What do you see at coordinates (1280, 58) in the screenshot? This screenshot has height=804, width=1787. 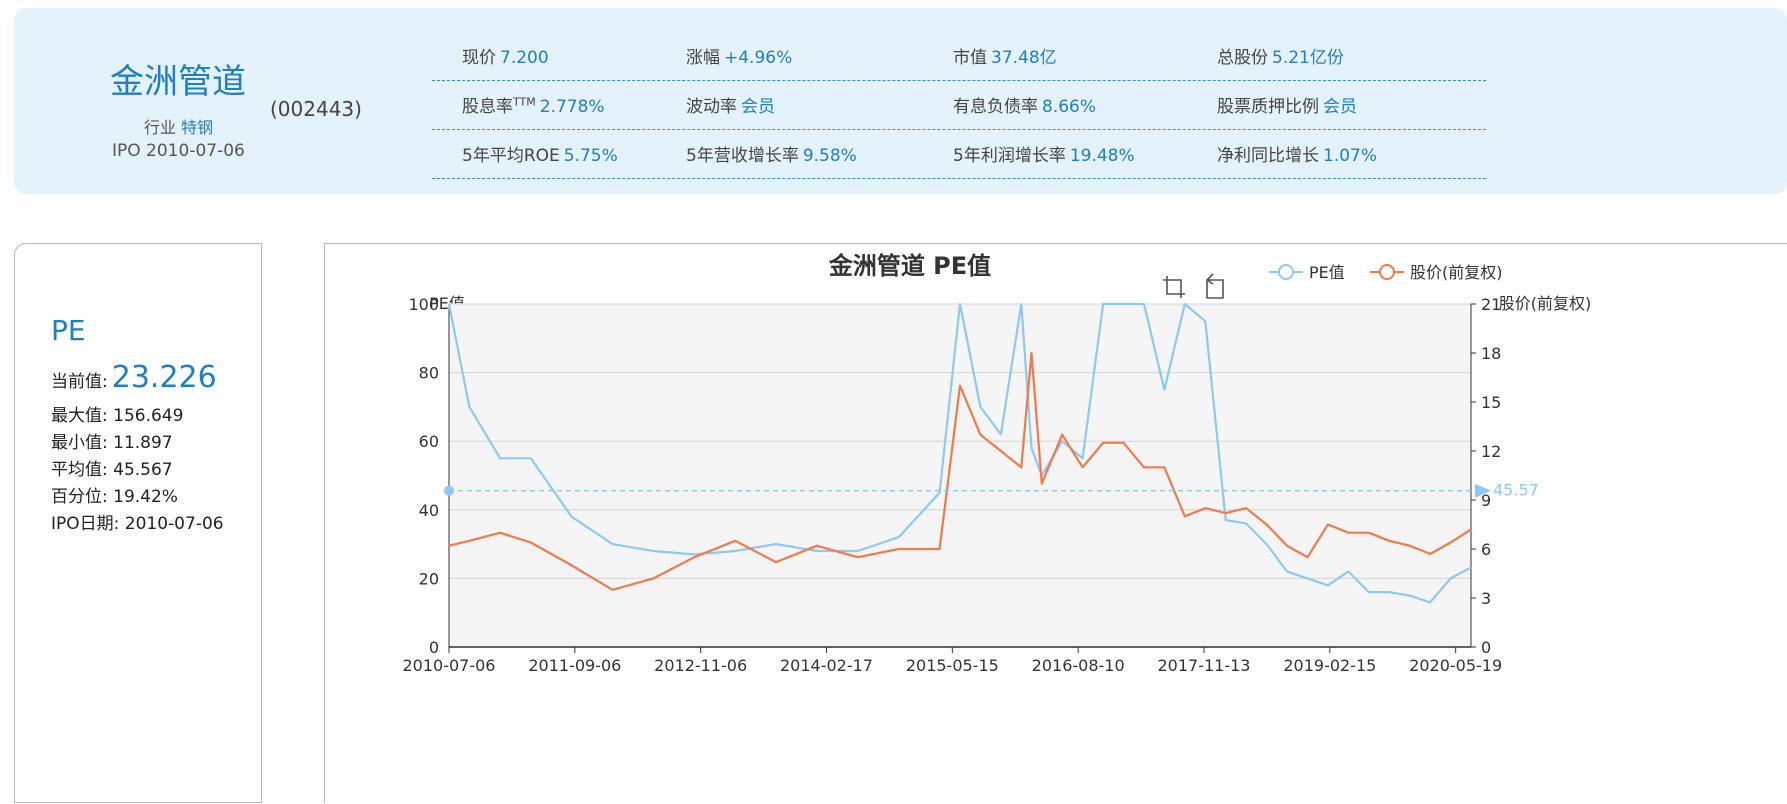 I see `metric-total-shares: 总股份 5.21亿份` at bounding box center [1280, 58].